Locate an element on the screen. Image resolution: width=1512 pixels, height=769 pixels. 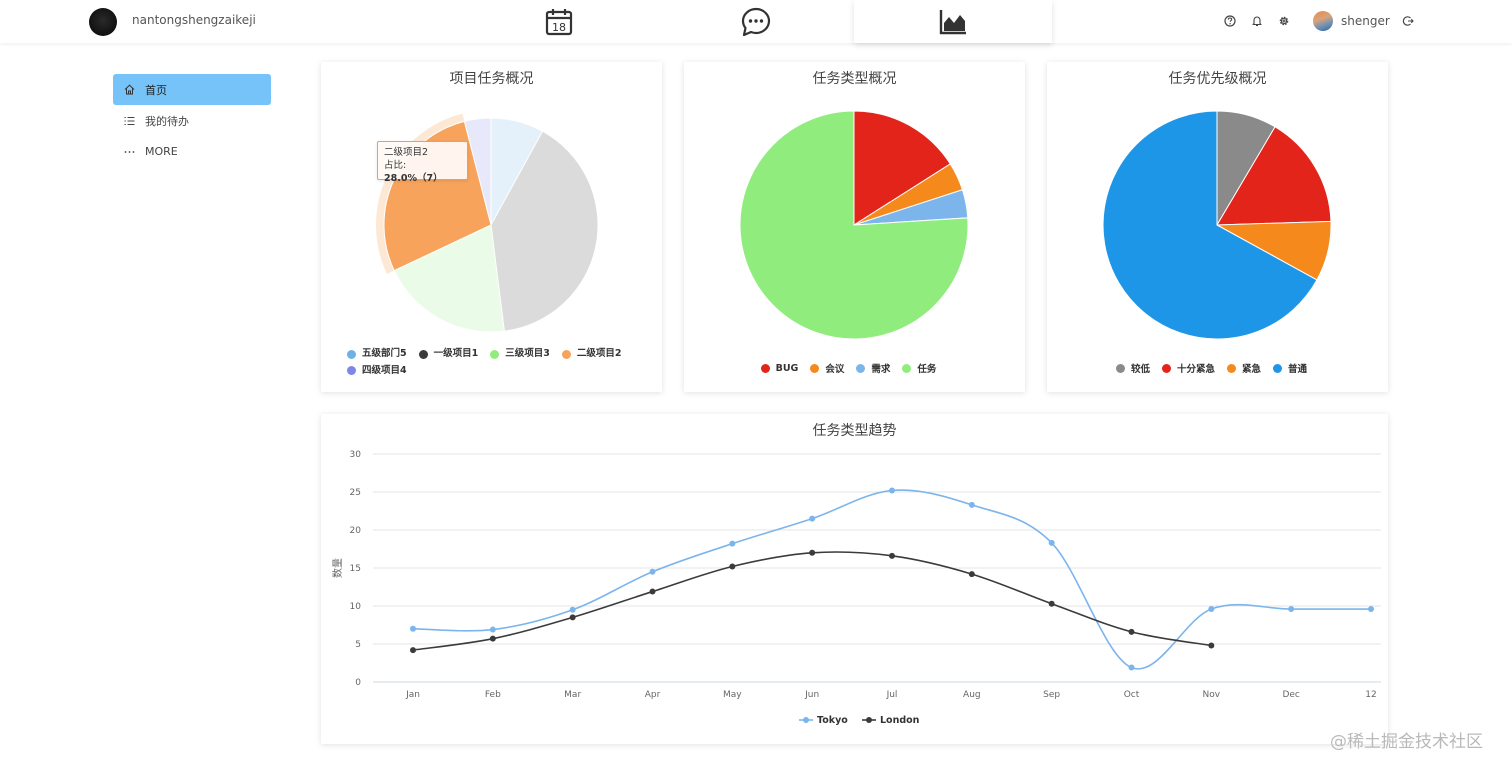
calendar-day: 18 is located at coordinates (559, 27).